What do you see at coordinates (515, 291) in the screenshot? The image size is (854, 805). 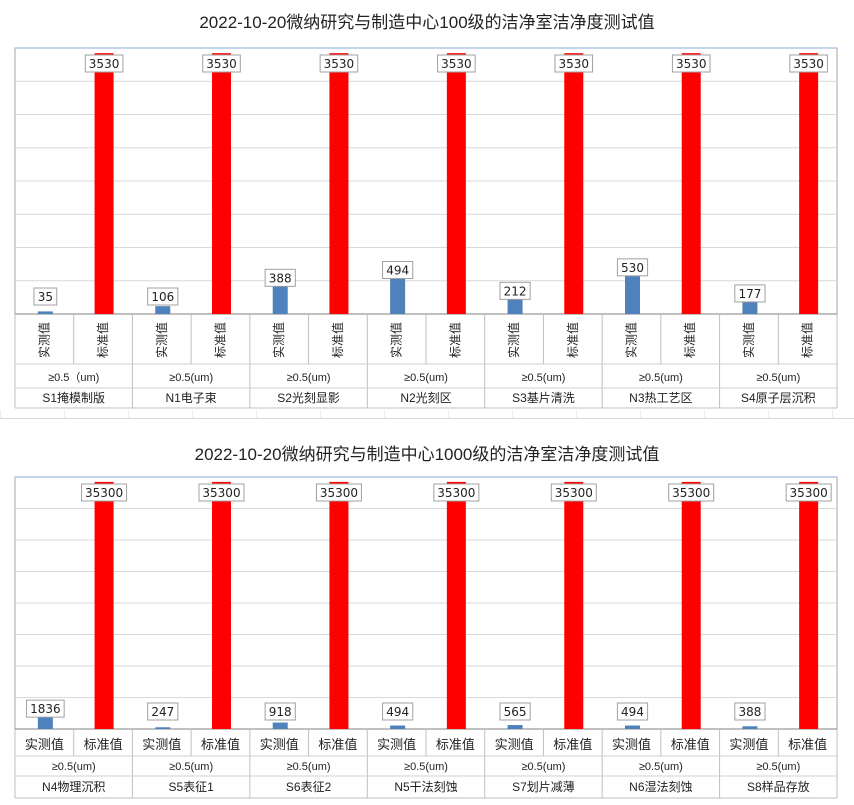 I see `data-label: 212` at bounding box center [515, 291].